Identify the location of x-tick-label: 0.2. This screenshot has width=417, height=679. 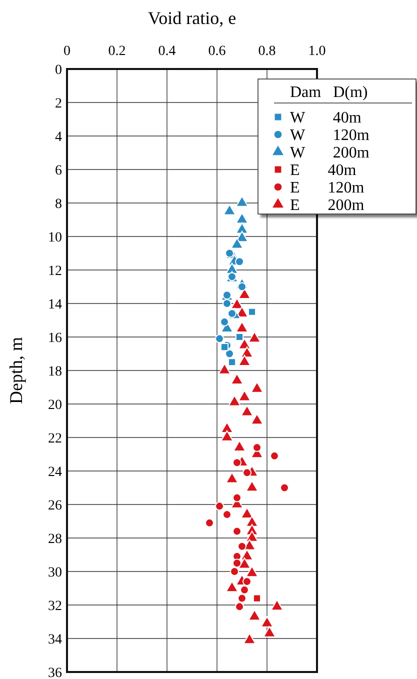
(117, 51).